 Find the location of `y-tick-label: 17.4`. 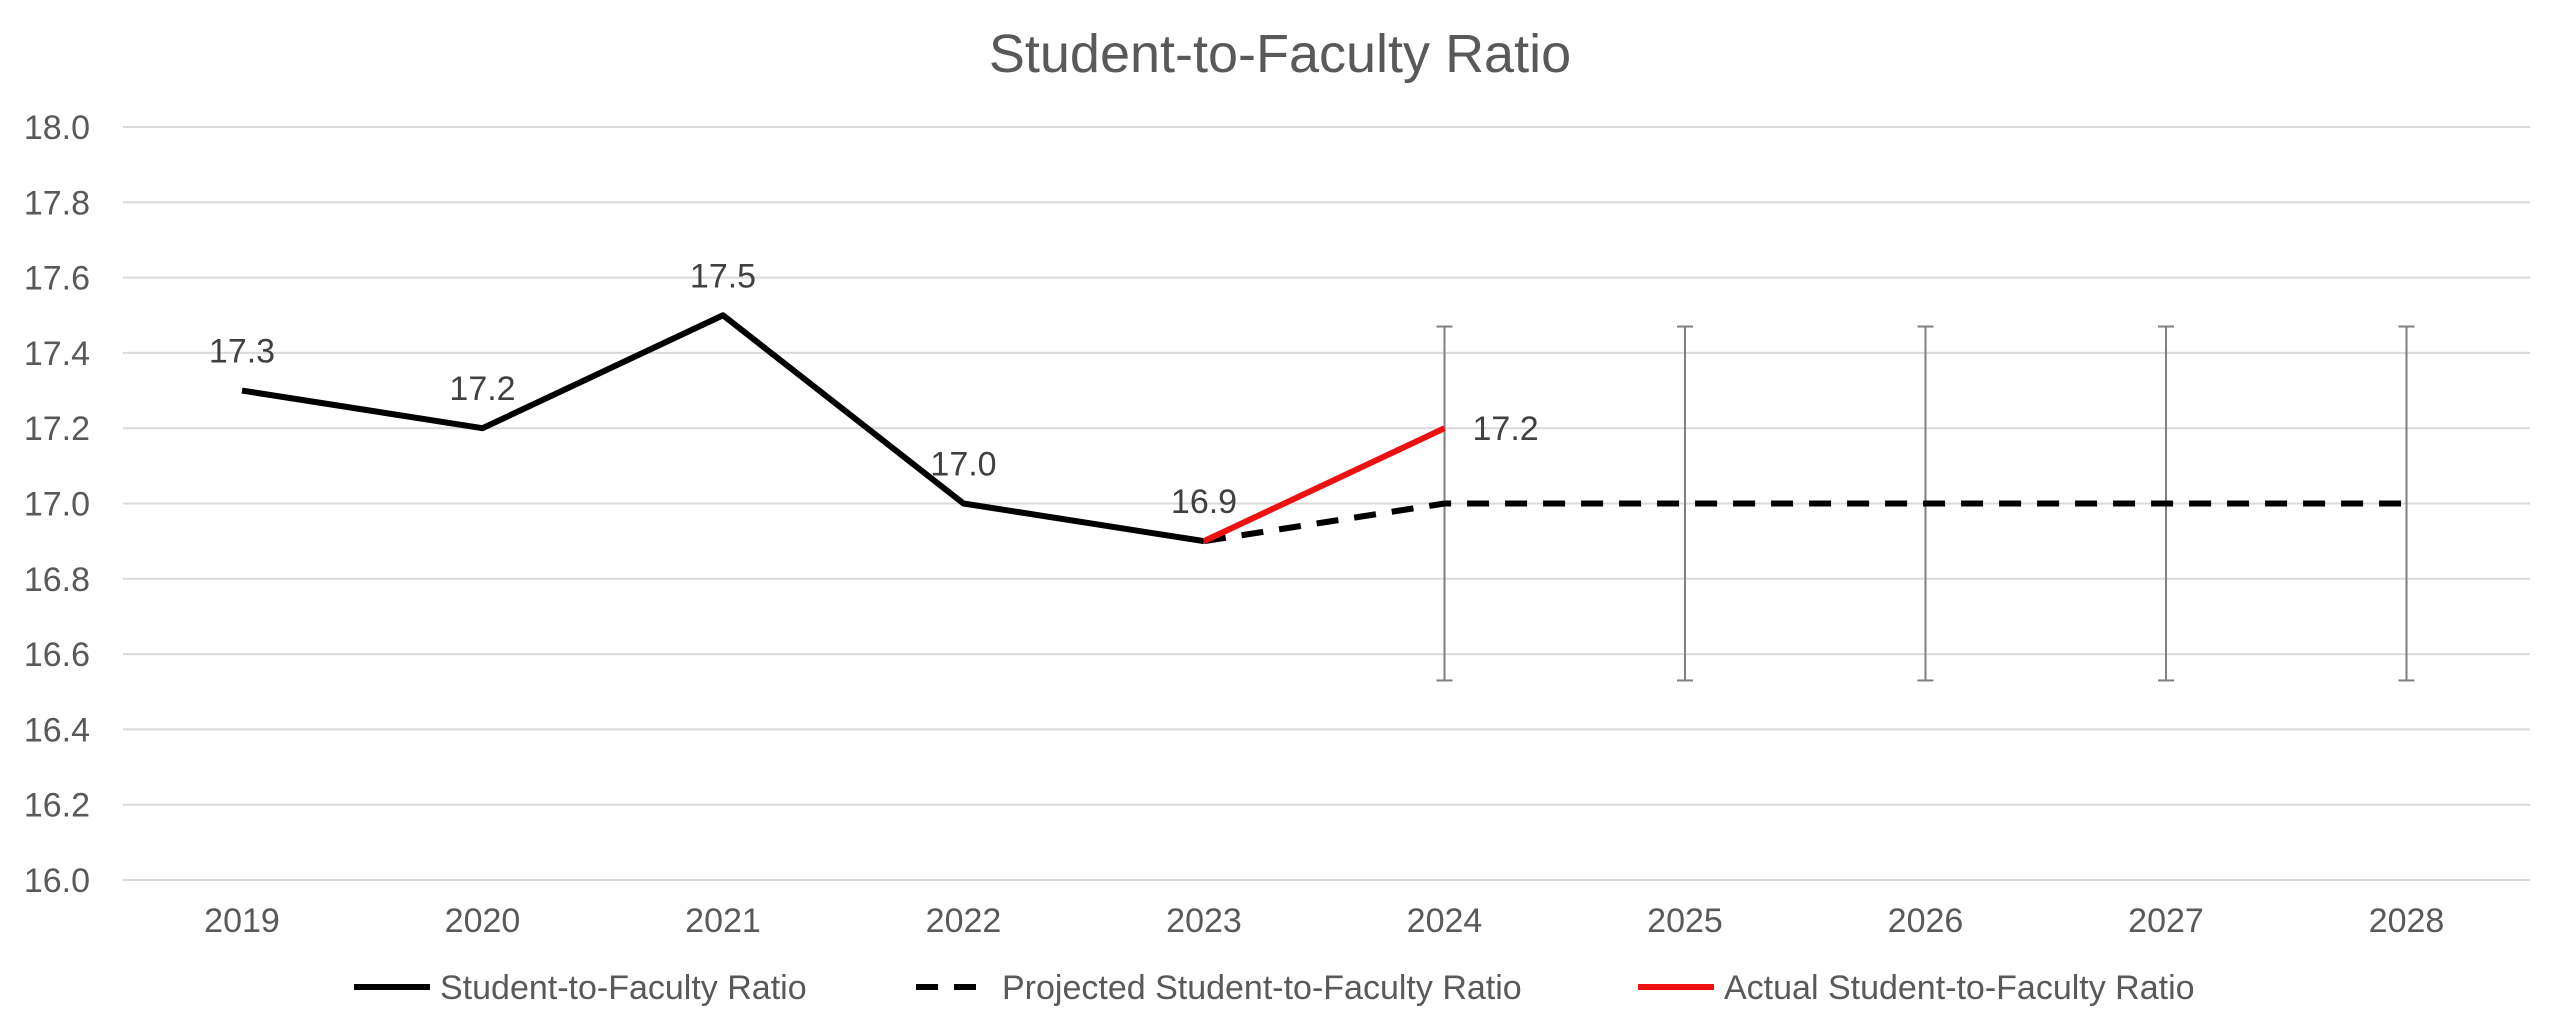

y-tick-label: 17.4 is located at coordinates (57, 354).